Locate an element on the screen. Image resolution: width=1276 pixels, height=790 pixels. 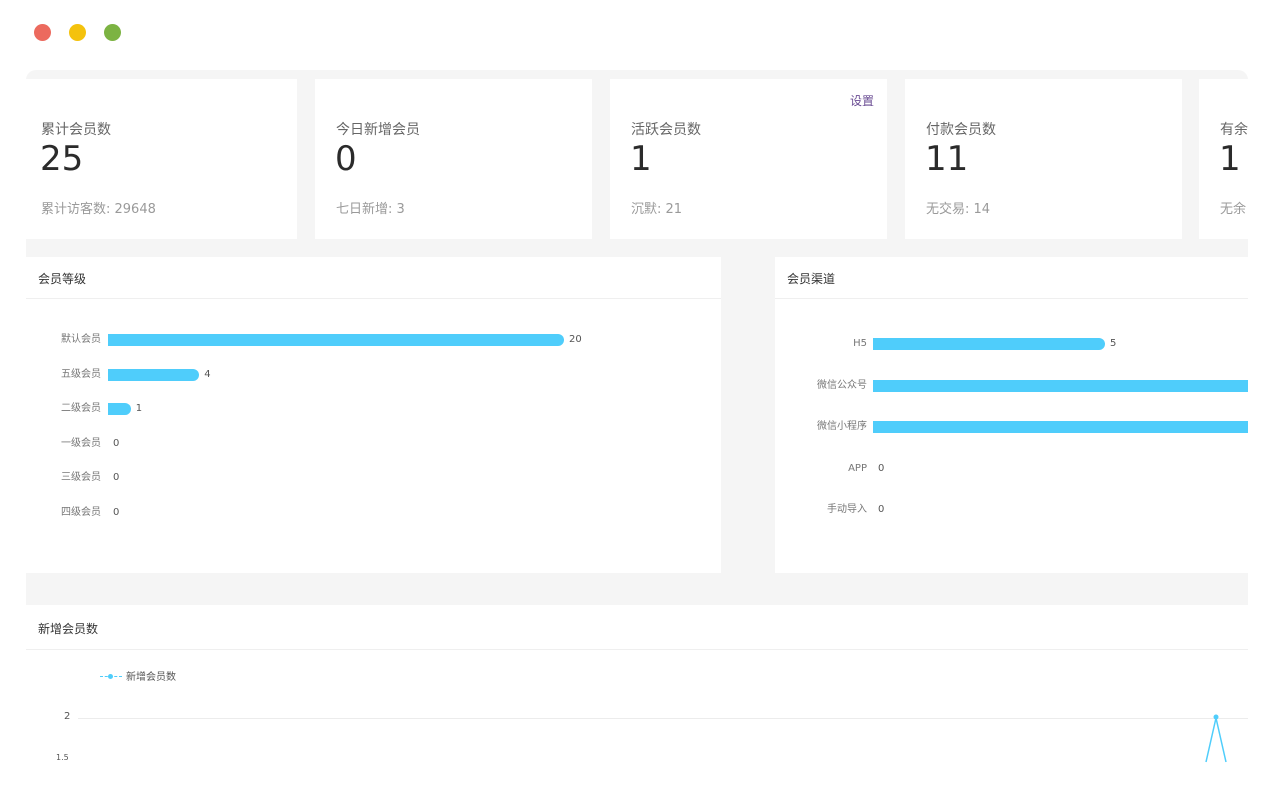
window-close-button is located at coordinates (42, 32).